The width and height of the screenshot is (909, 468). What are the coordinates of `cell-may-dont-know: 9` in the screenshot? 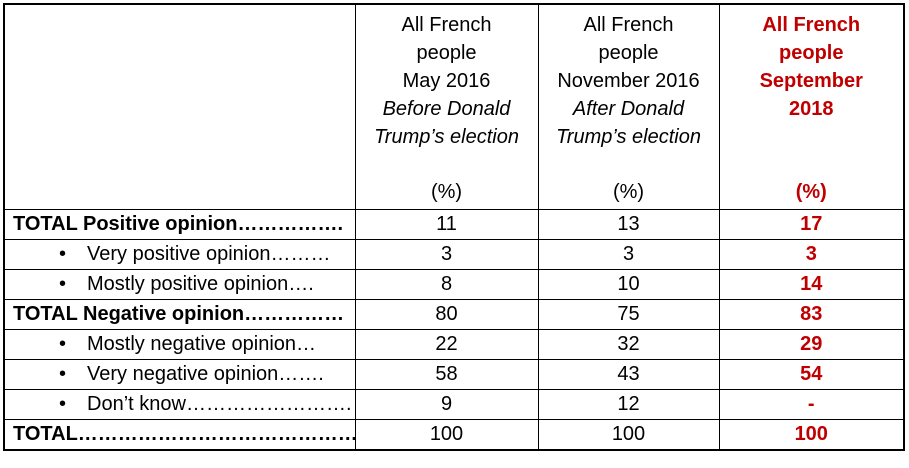 It's located at (446, 404).